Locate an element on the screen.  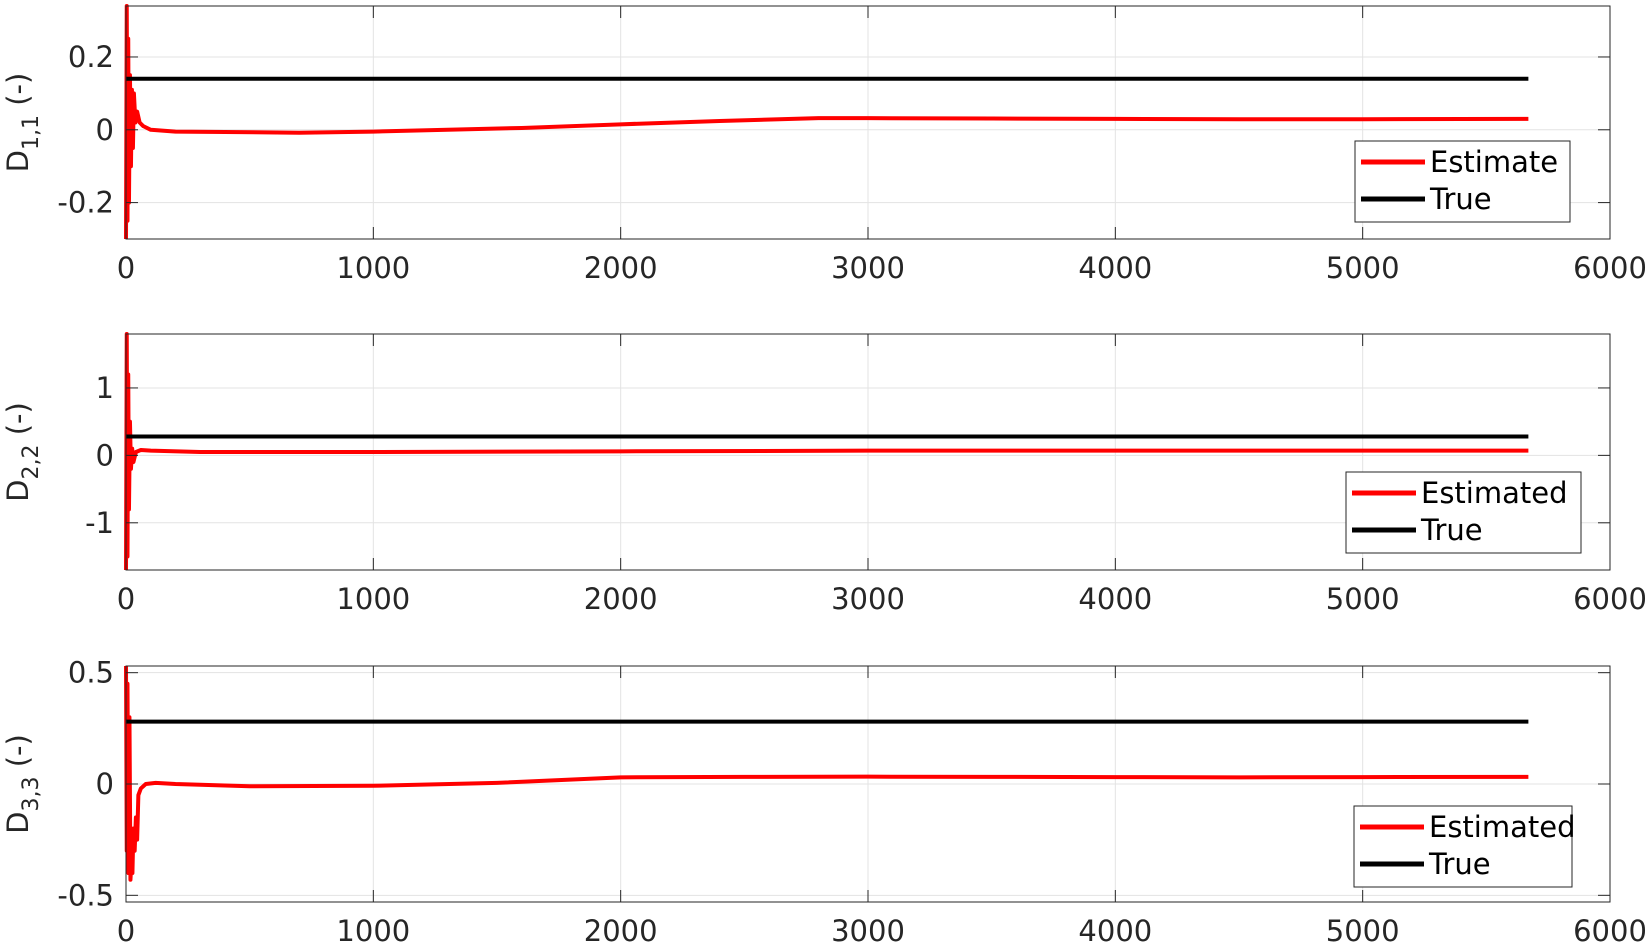
y-tick-label: 0.2 is located at coordinates (91, 57).